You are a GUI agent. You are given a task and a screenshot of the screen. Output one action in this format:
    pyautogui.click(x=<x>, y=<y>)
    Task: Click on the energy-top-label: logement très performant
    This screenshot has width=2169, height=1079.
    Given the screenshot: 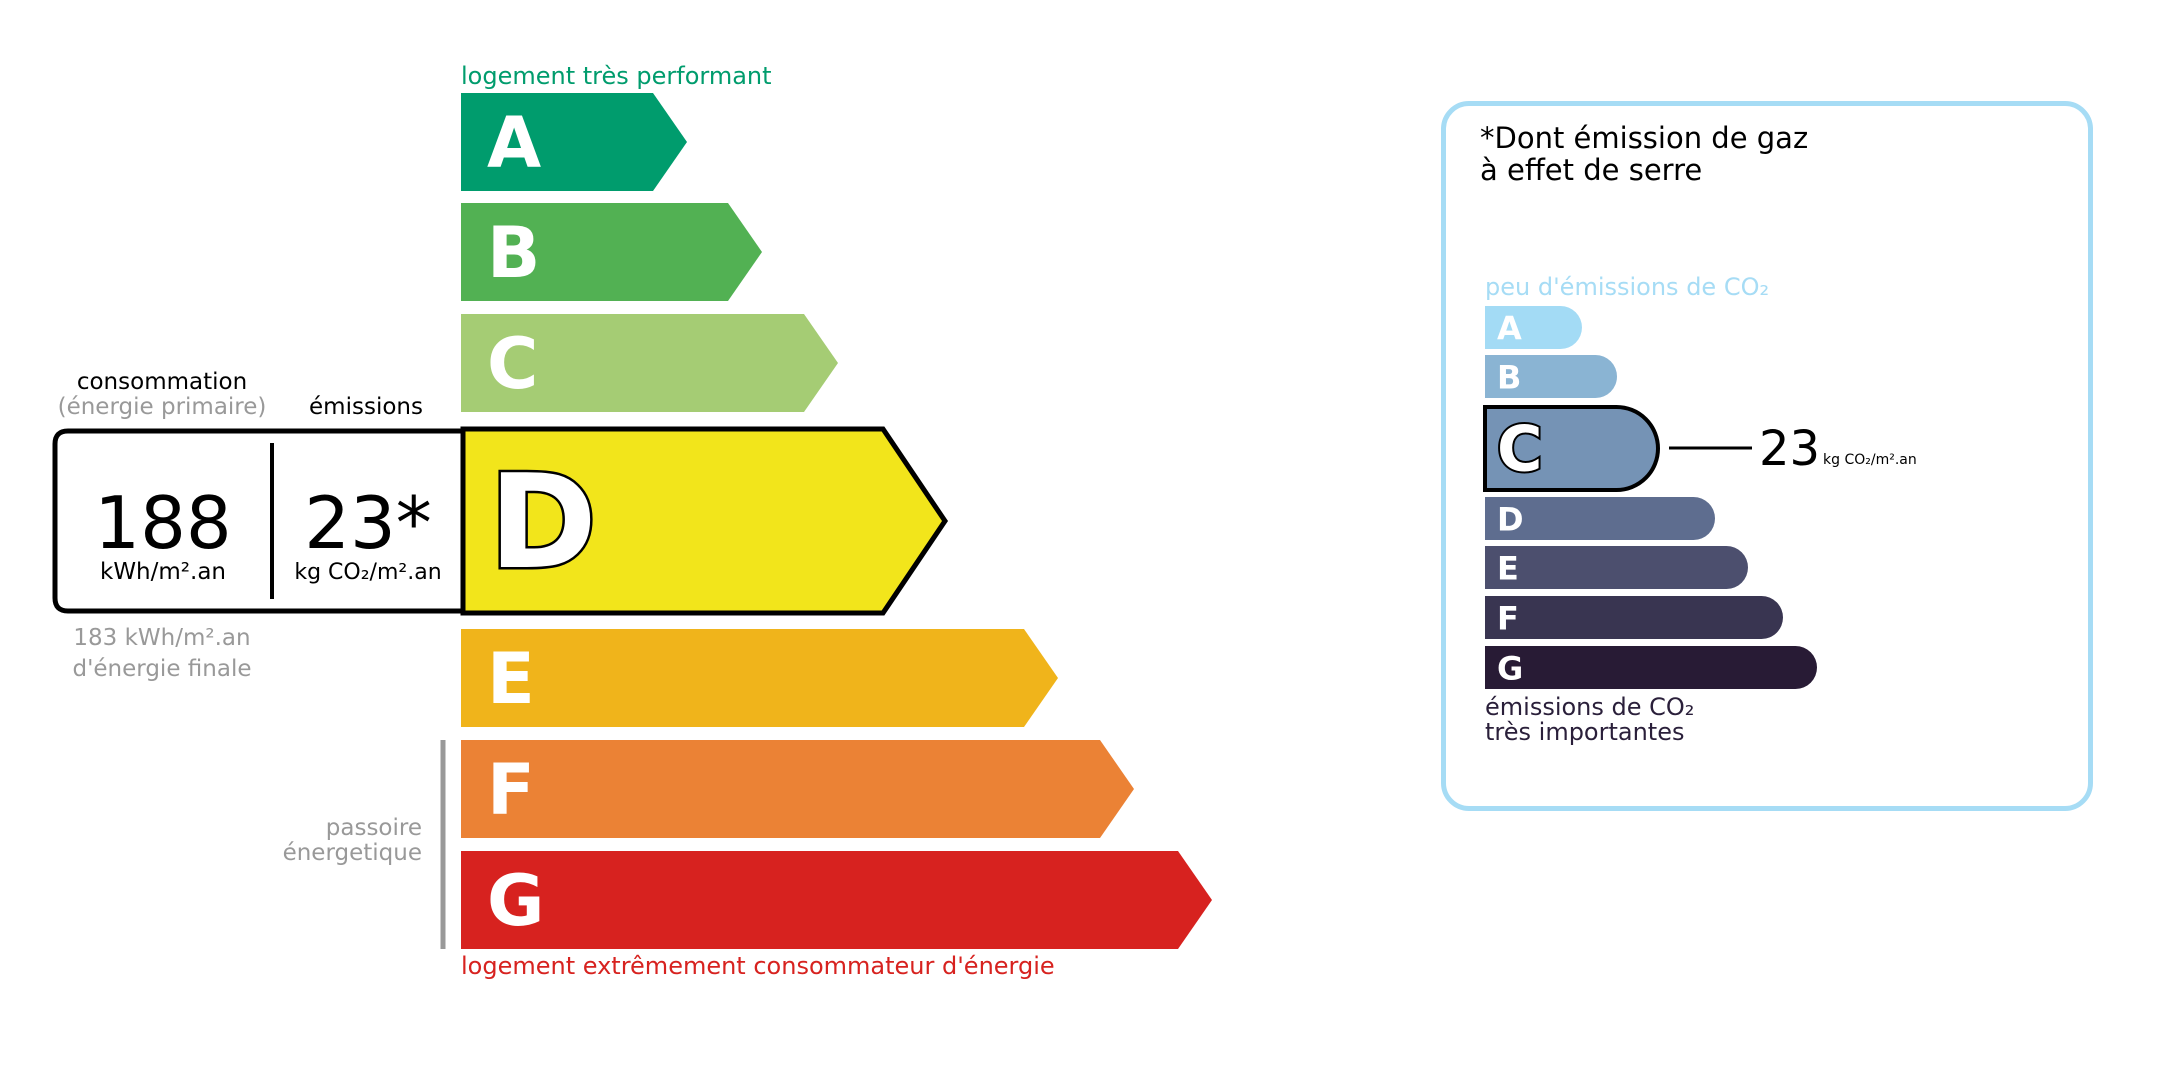 What is the action you would take?
    pyautogui.click(x=616, y=76)
    